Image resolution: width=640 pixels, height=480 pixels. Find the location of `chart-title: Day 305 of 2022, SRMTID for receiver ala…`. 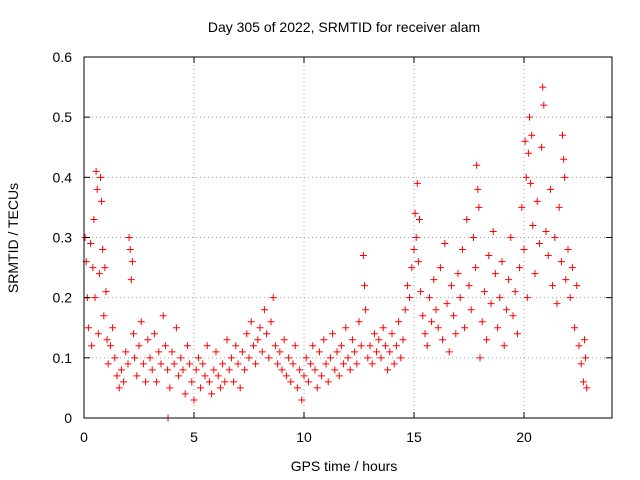

chart-title: Day 305 of 2022, SRMTID for receiver ala… is located at coordinates (344, 27).